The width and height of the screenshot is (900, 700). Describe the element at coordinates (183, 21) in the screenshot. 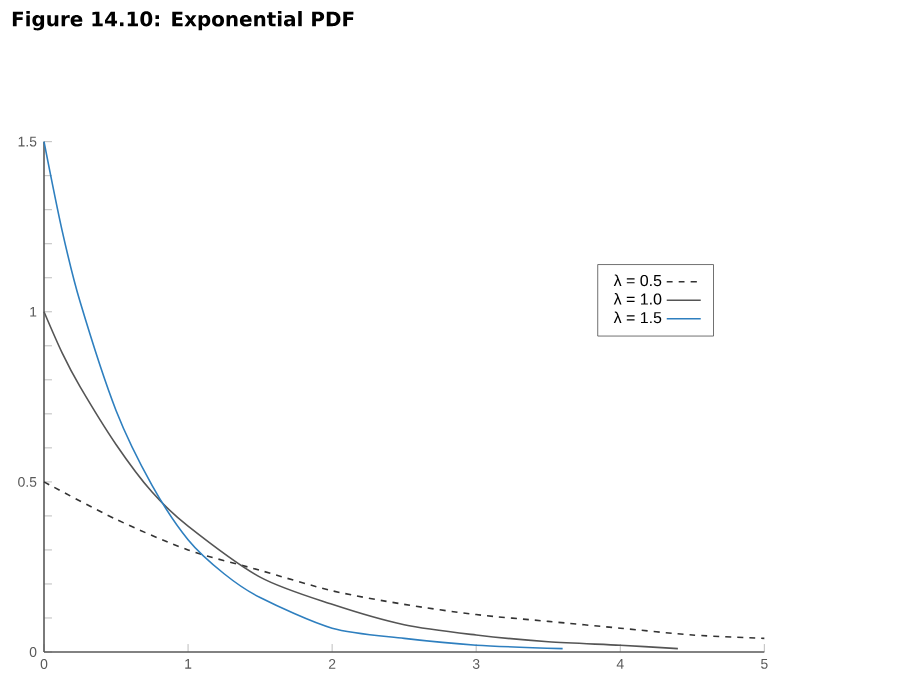

I see `chart-title: Figure 14.10: Exponential PDF` at that location.